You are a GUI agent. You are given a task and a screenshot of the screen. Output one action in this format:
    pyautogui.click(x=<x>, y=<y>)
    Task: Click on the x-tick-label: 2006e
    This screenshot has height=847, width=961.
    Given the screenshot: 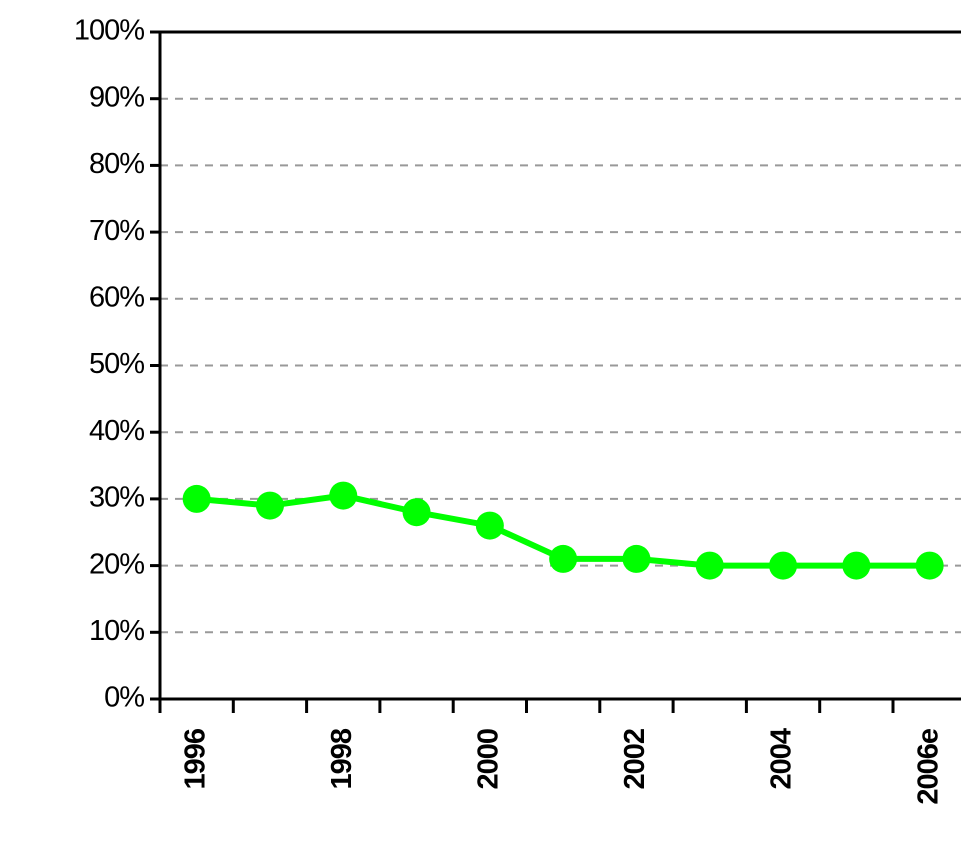 What is the action you would take?
    pyautogui.click(x=928, y=766)
    